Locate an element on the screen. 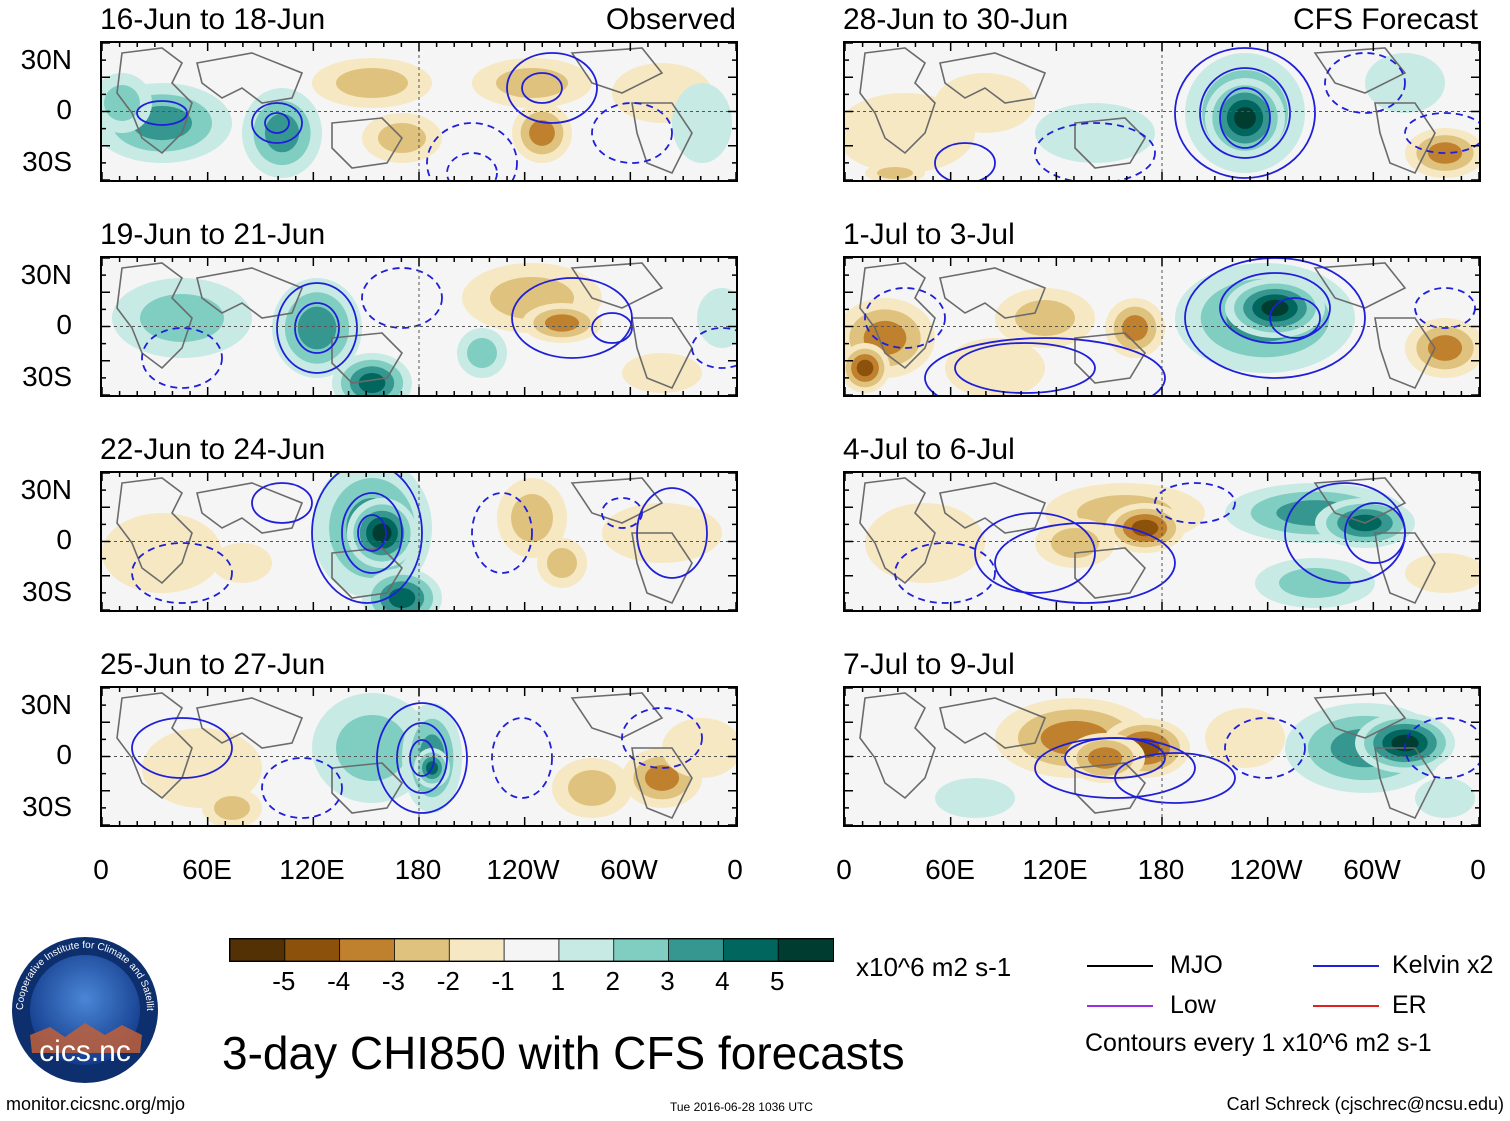  legend-line-mjo is located at coordinates (1120, 966).